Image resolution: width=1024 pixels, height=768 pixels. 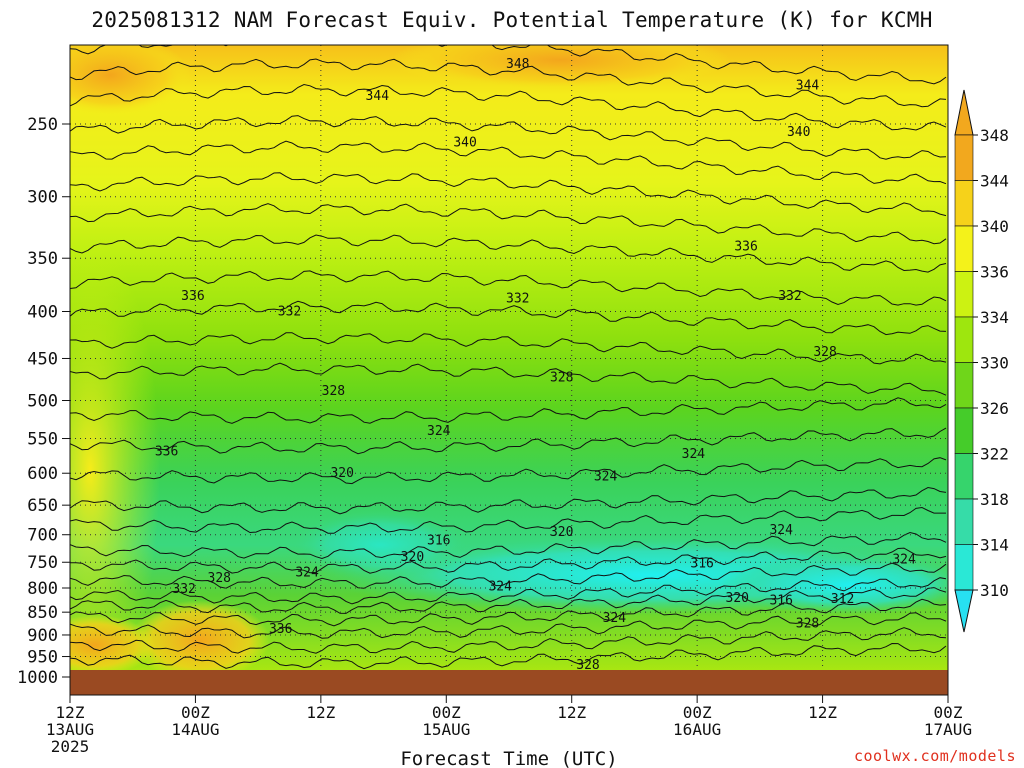 I want to click on x-tick-label: 13AUG, so click(x=70, y=729).